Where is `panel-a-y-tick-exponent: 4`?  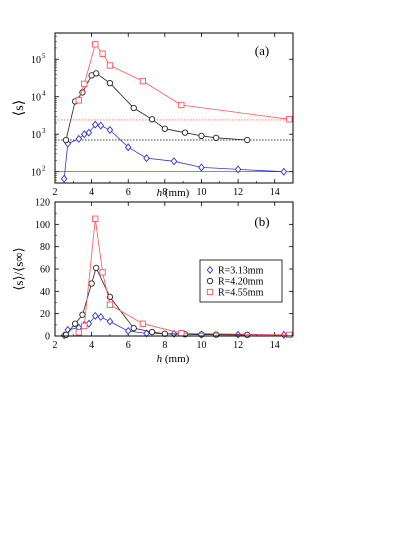 panel-a-y-tick-exponent: 4 is located at coordinates (44, 94).